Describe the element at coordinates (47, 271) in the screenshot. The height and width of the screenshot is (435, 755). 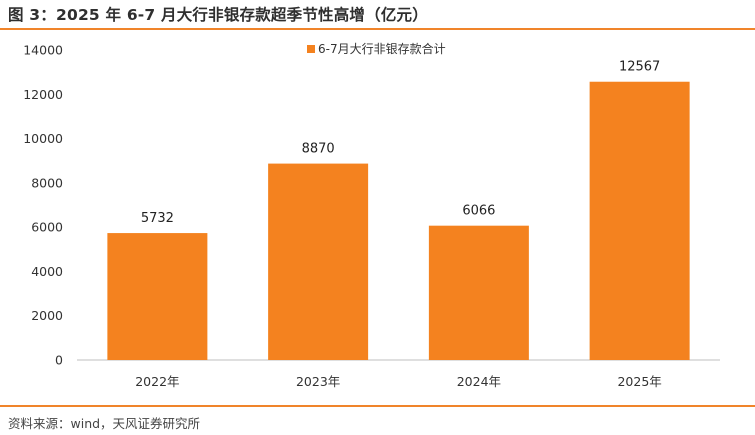
I see `y-tick-label: 4000` at that location.